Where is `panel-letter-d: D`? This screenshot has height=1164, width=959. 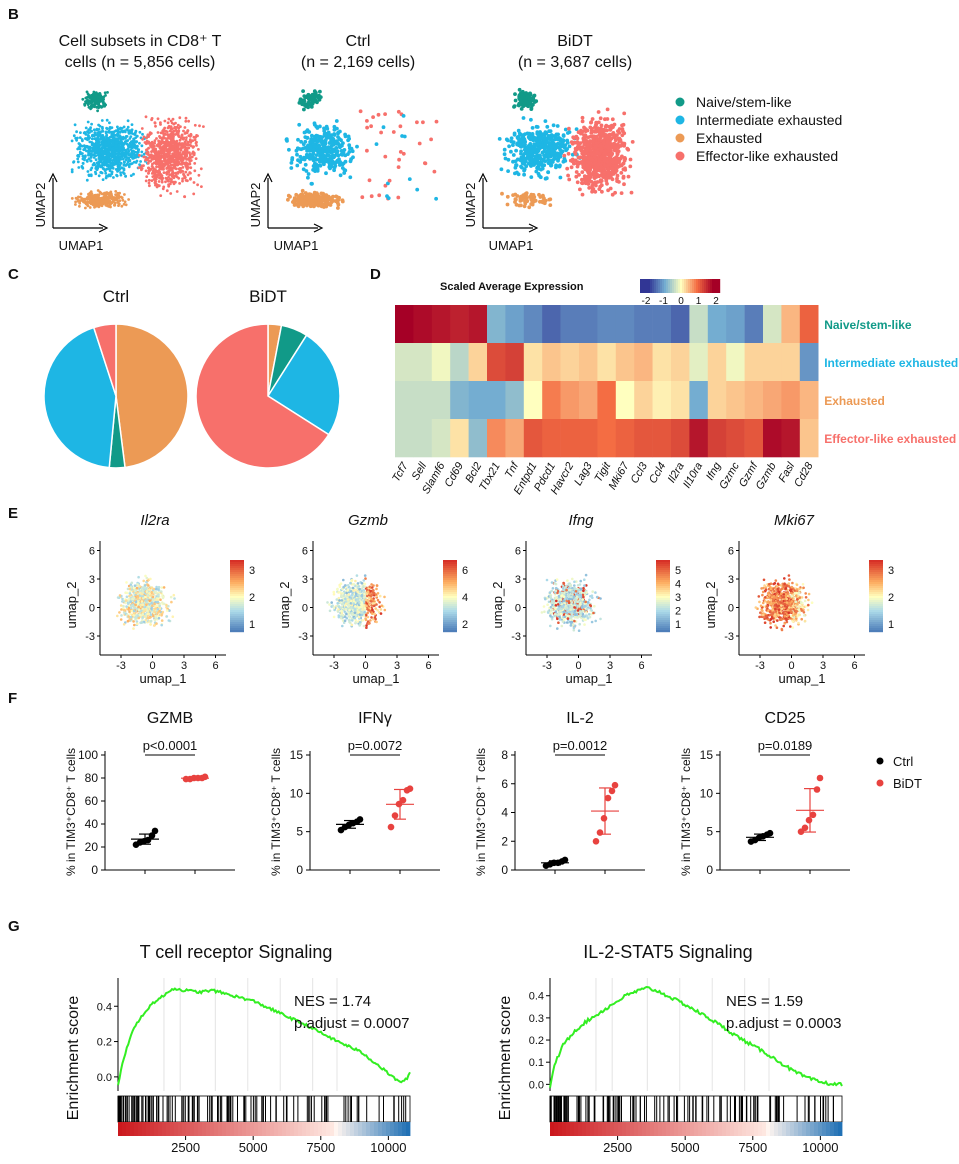
panel-letter-d: D is located at coordinates (375, 274).